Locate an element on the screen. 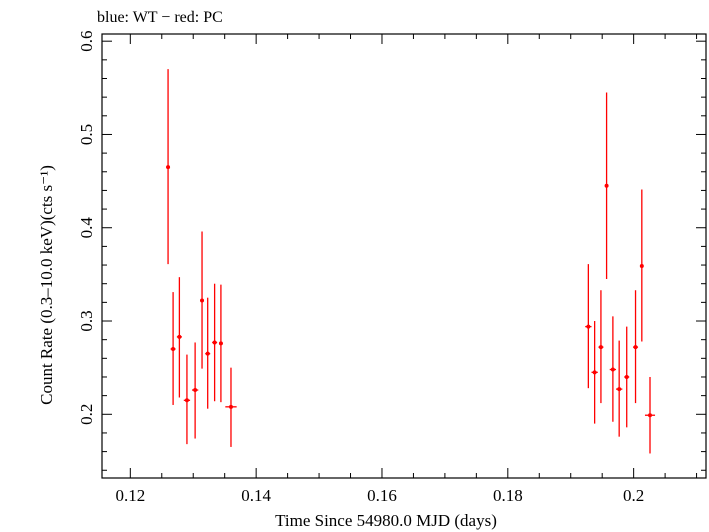 The image size is (709, 532). chart-title: blue: WT − red: PC is located at coordinates (160, 17).